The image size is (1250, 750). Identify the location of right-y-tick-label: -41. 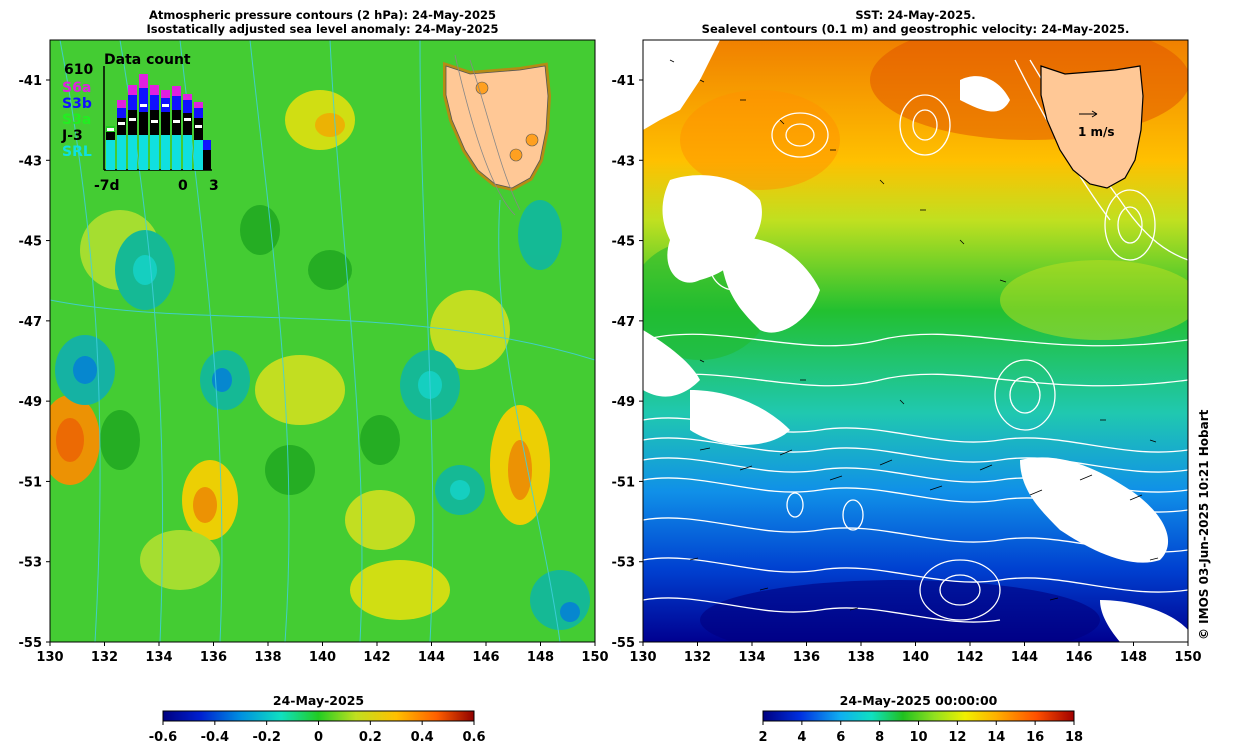
(624, 81).